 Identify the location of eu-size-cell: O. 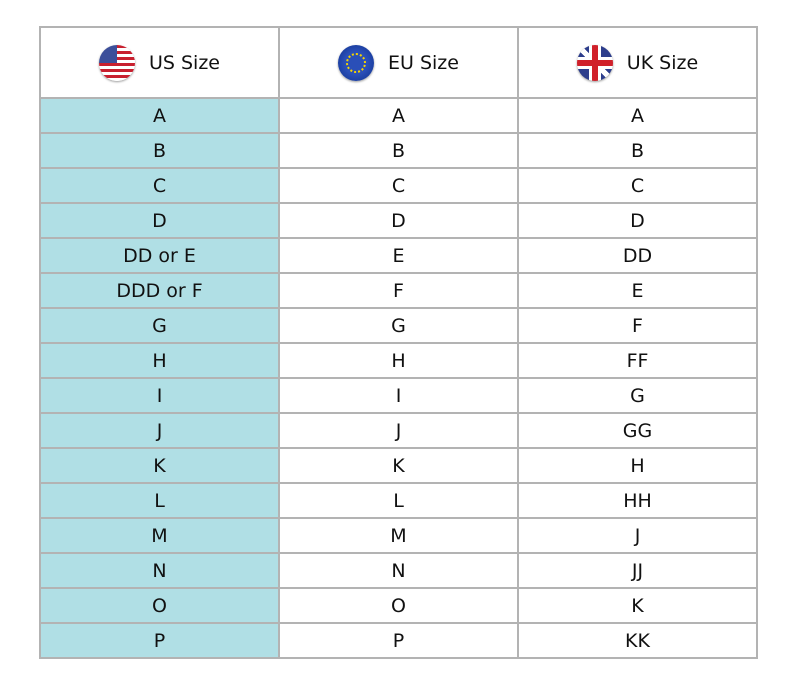
(398, 605).